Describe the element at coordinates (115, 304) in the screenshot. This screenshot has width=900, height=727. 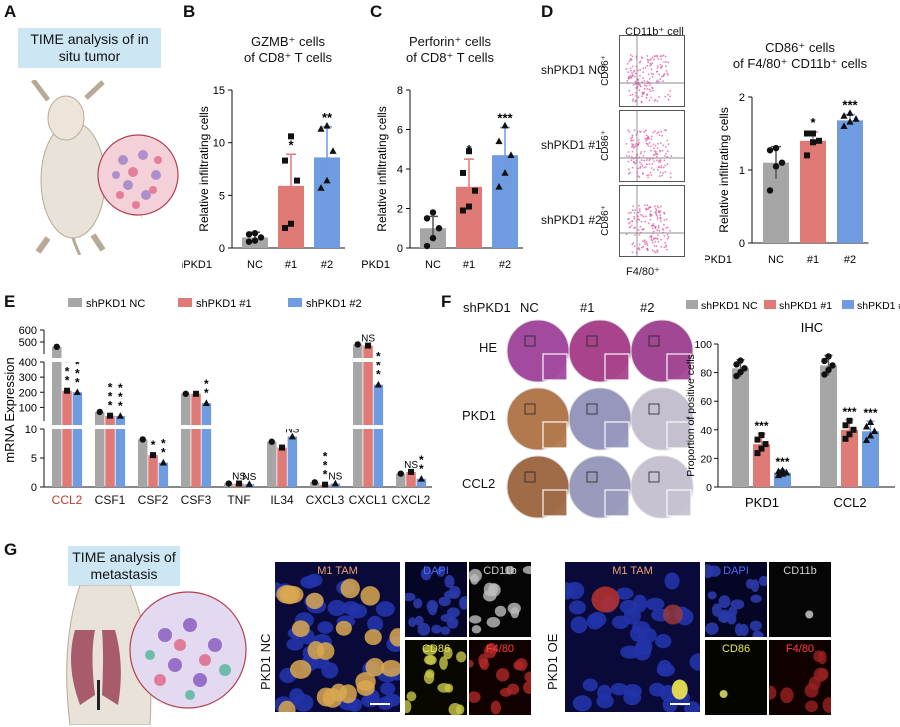
I see `legend-label: shPKD1 NC` at that location.